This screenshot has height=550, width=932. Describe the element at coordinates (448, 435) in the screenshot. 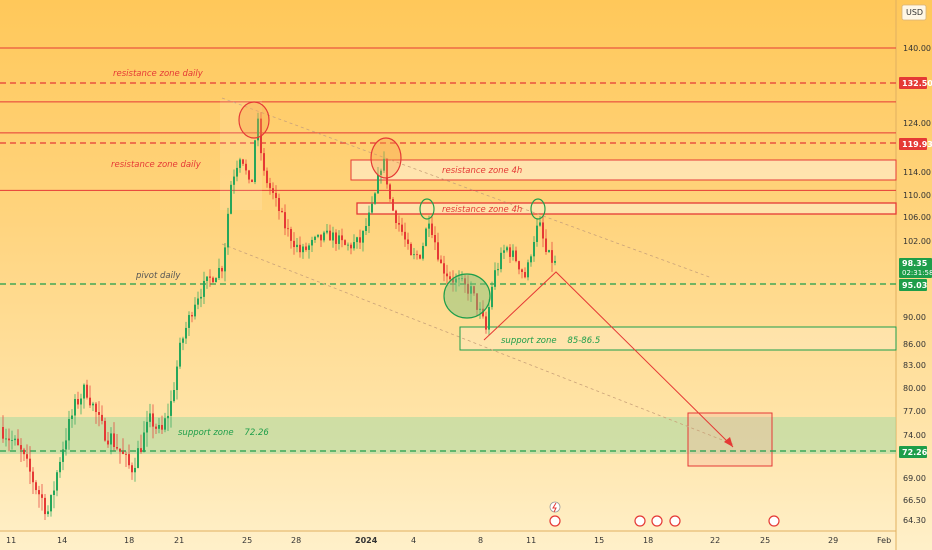

I see `support-zone-72-band` at that location.